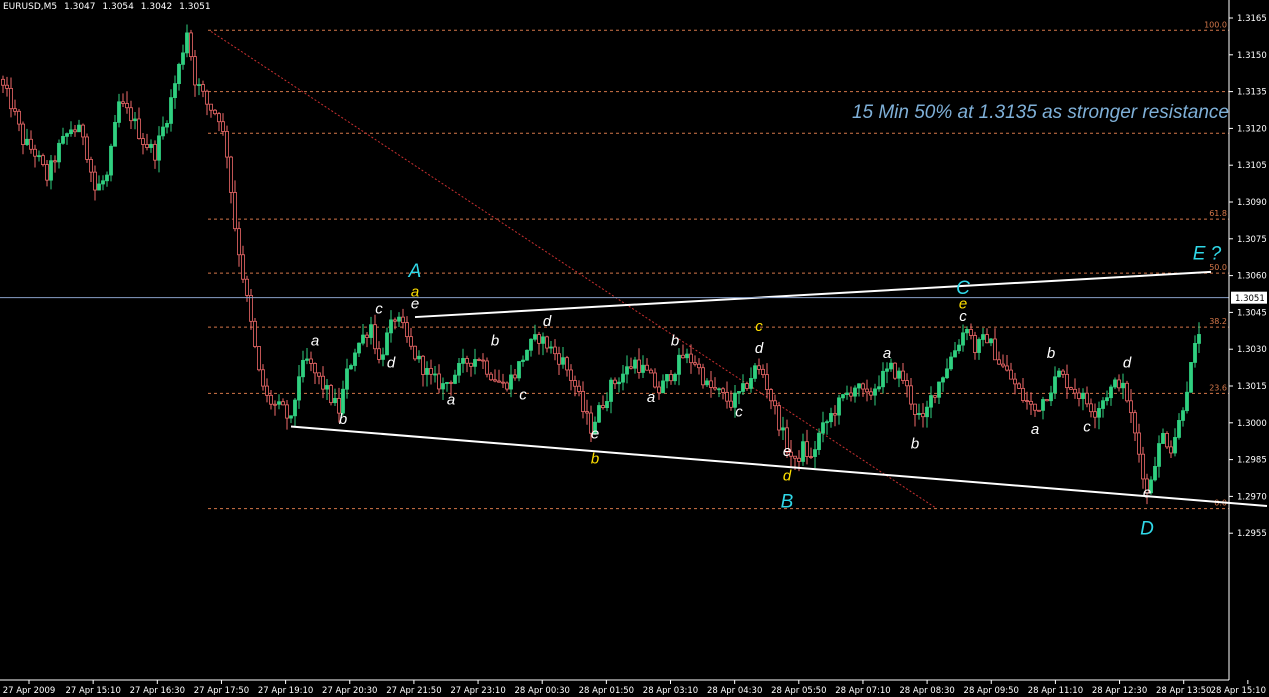 Image resolution: width=1269 pixels, height=697 pixels. I want to click on close-price: 1.3051, so click(195, 7).